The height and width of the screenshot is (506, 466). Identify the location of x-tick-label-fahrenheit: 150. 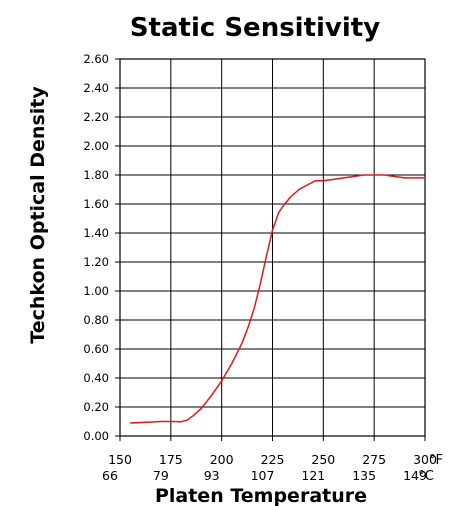
(120, 459).